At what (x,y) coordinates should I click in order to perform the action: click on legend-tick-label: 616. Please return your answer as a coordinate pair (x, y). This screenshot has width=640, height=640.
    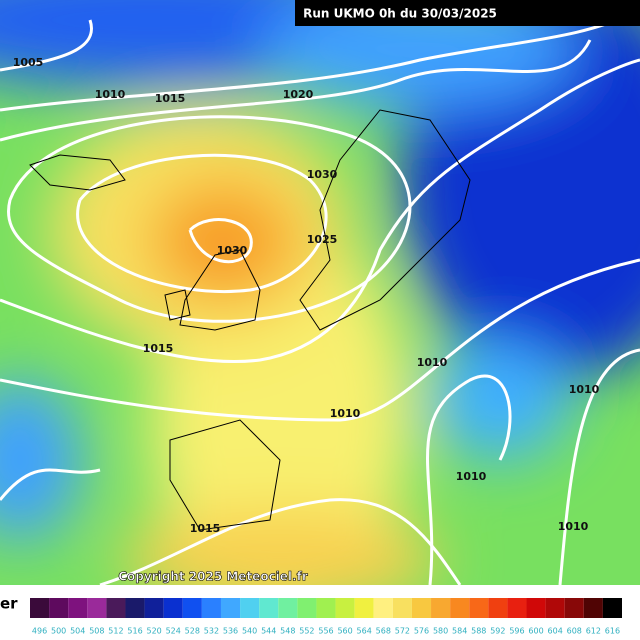
    Looking at the image, I should click on (612, 631).